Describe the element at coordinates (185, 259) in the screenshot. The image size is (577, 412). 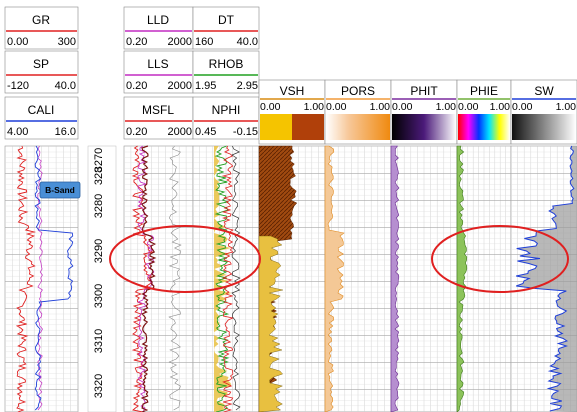
I see `highlight-ellipse-resistivity` at that location.